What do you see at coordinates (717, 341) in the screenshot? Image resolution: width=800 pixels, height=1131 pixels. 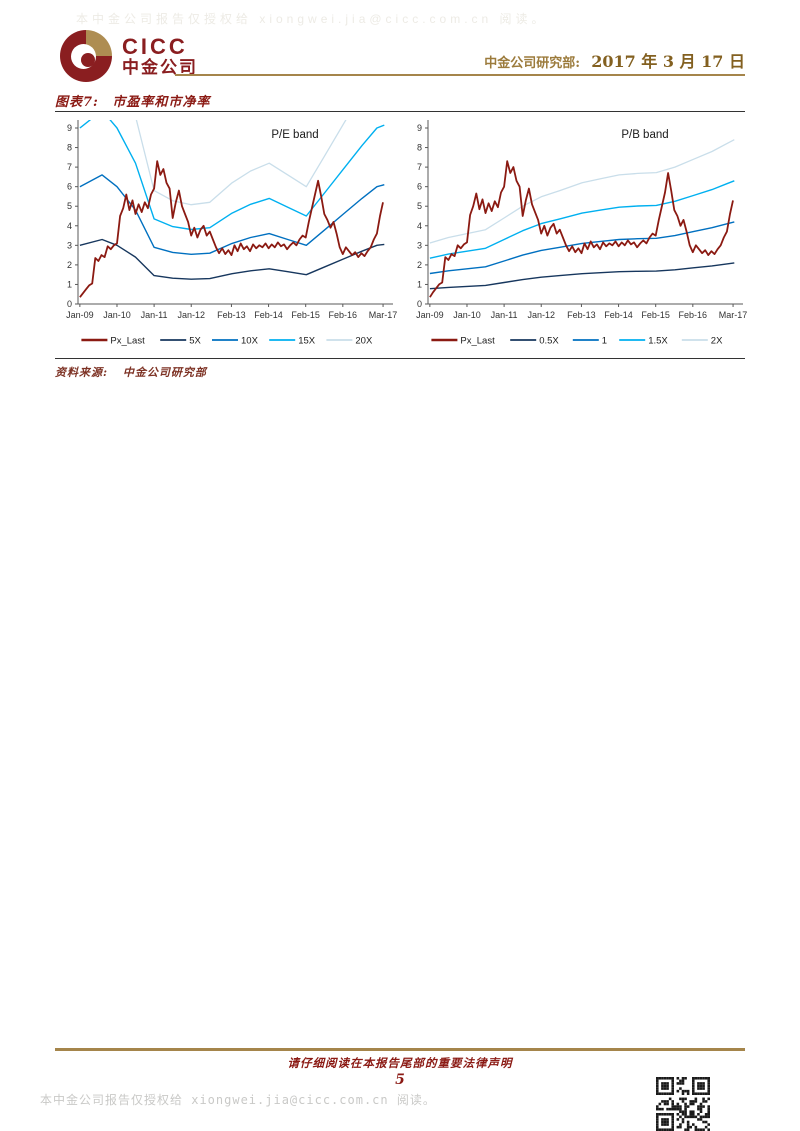 I see `legend-label: 2X` at bounding box center [717, 341].